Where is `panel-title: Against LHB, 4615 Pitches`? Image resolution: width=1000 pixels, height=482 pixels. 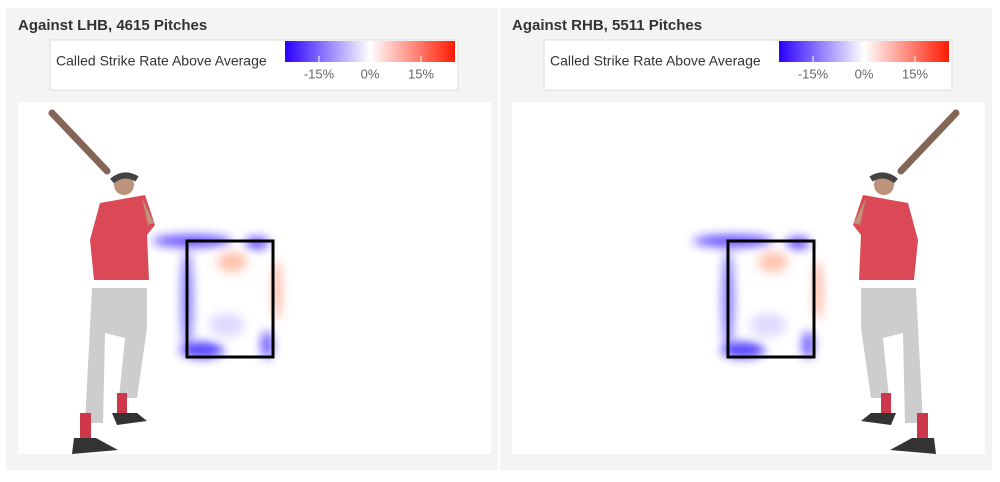 panel-title: Against LHB, 4615 Pitches is located at coordinates (112, 25).